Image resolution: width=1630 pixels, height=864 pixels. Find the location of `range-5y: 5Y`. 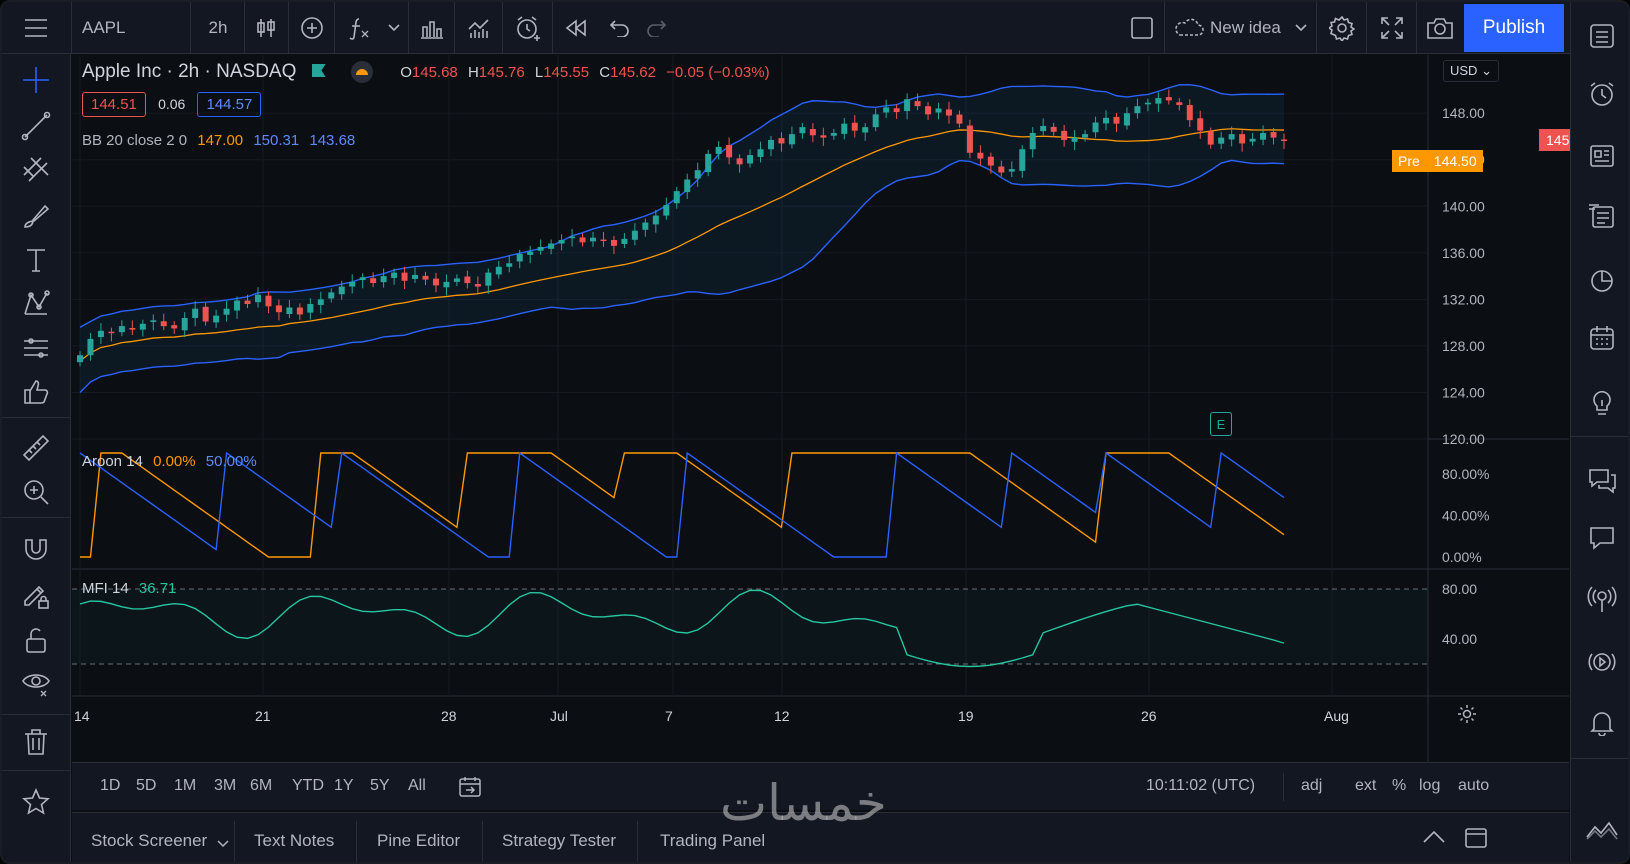

range-5y: 5Y is located at coordinates (380, 785).